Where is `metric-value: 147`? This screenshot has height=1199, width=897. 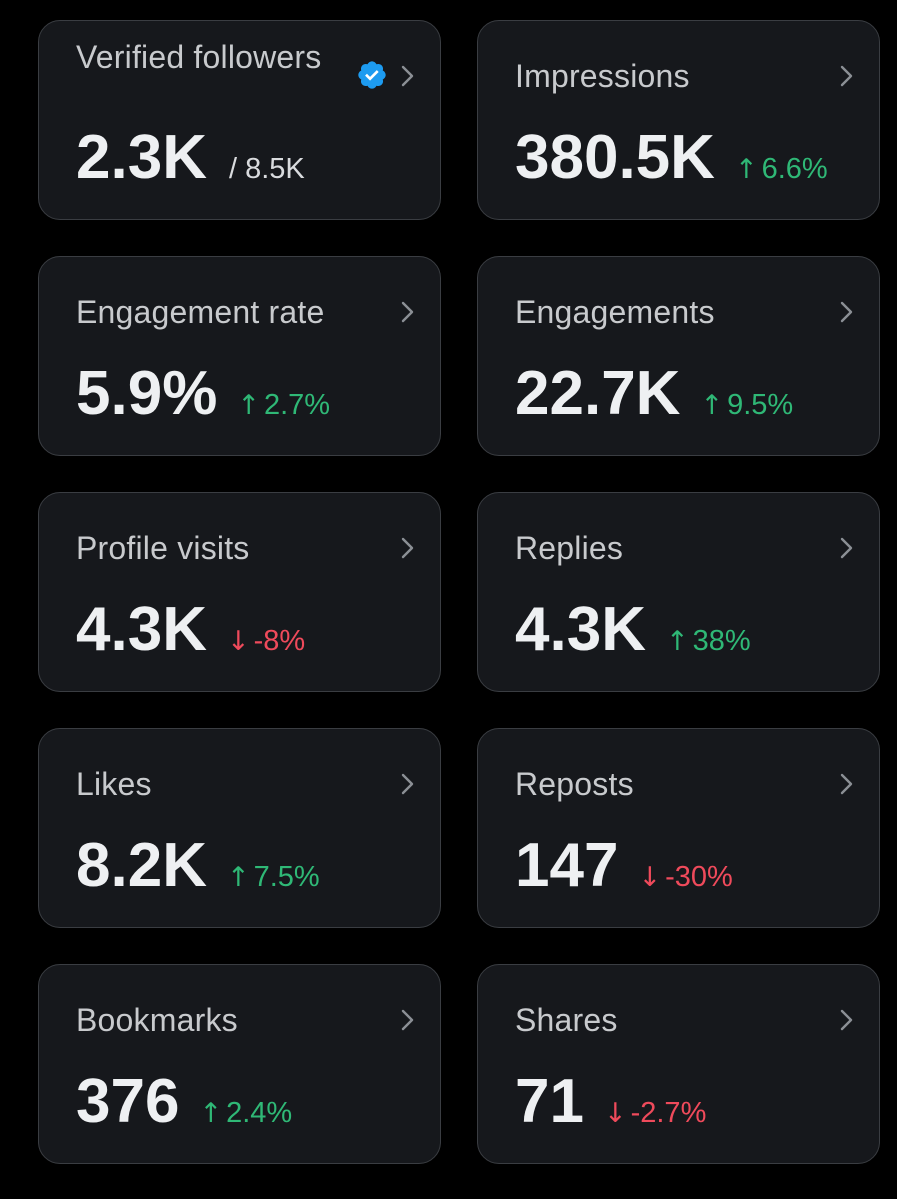 metric-value: 147 is located at coordinates (567, 865).